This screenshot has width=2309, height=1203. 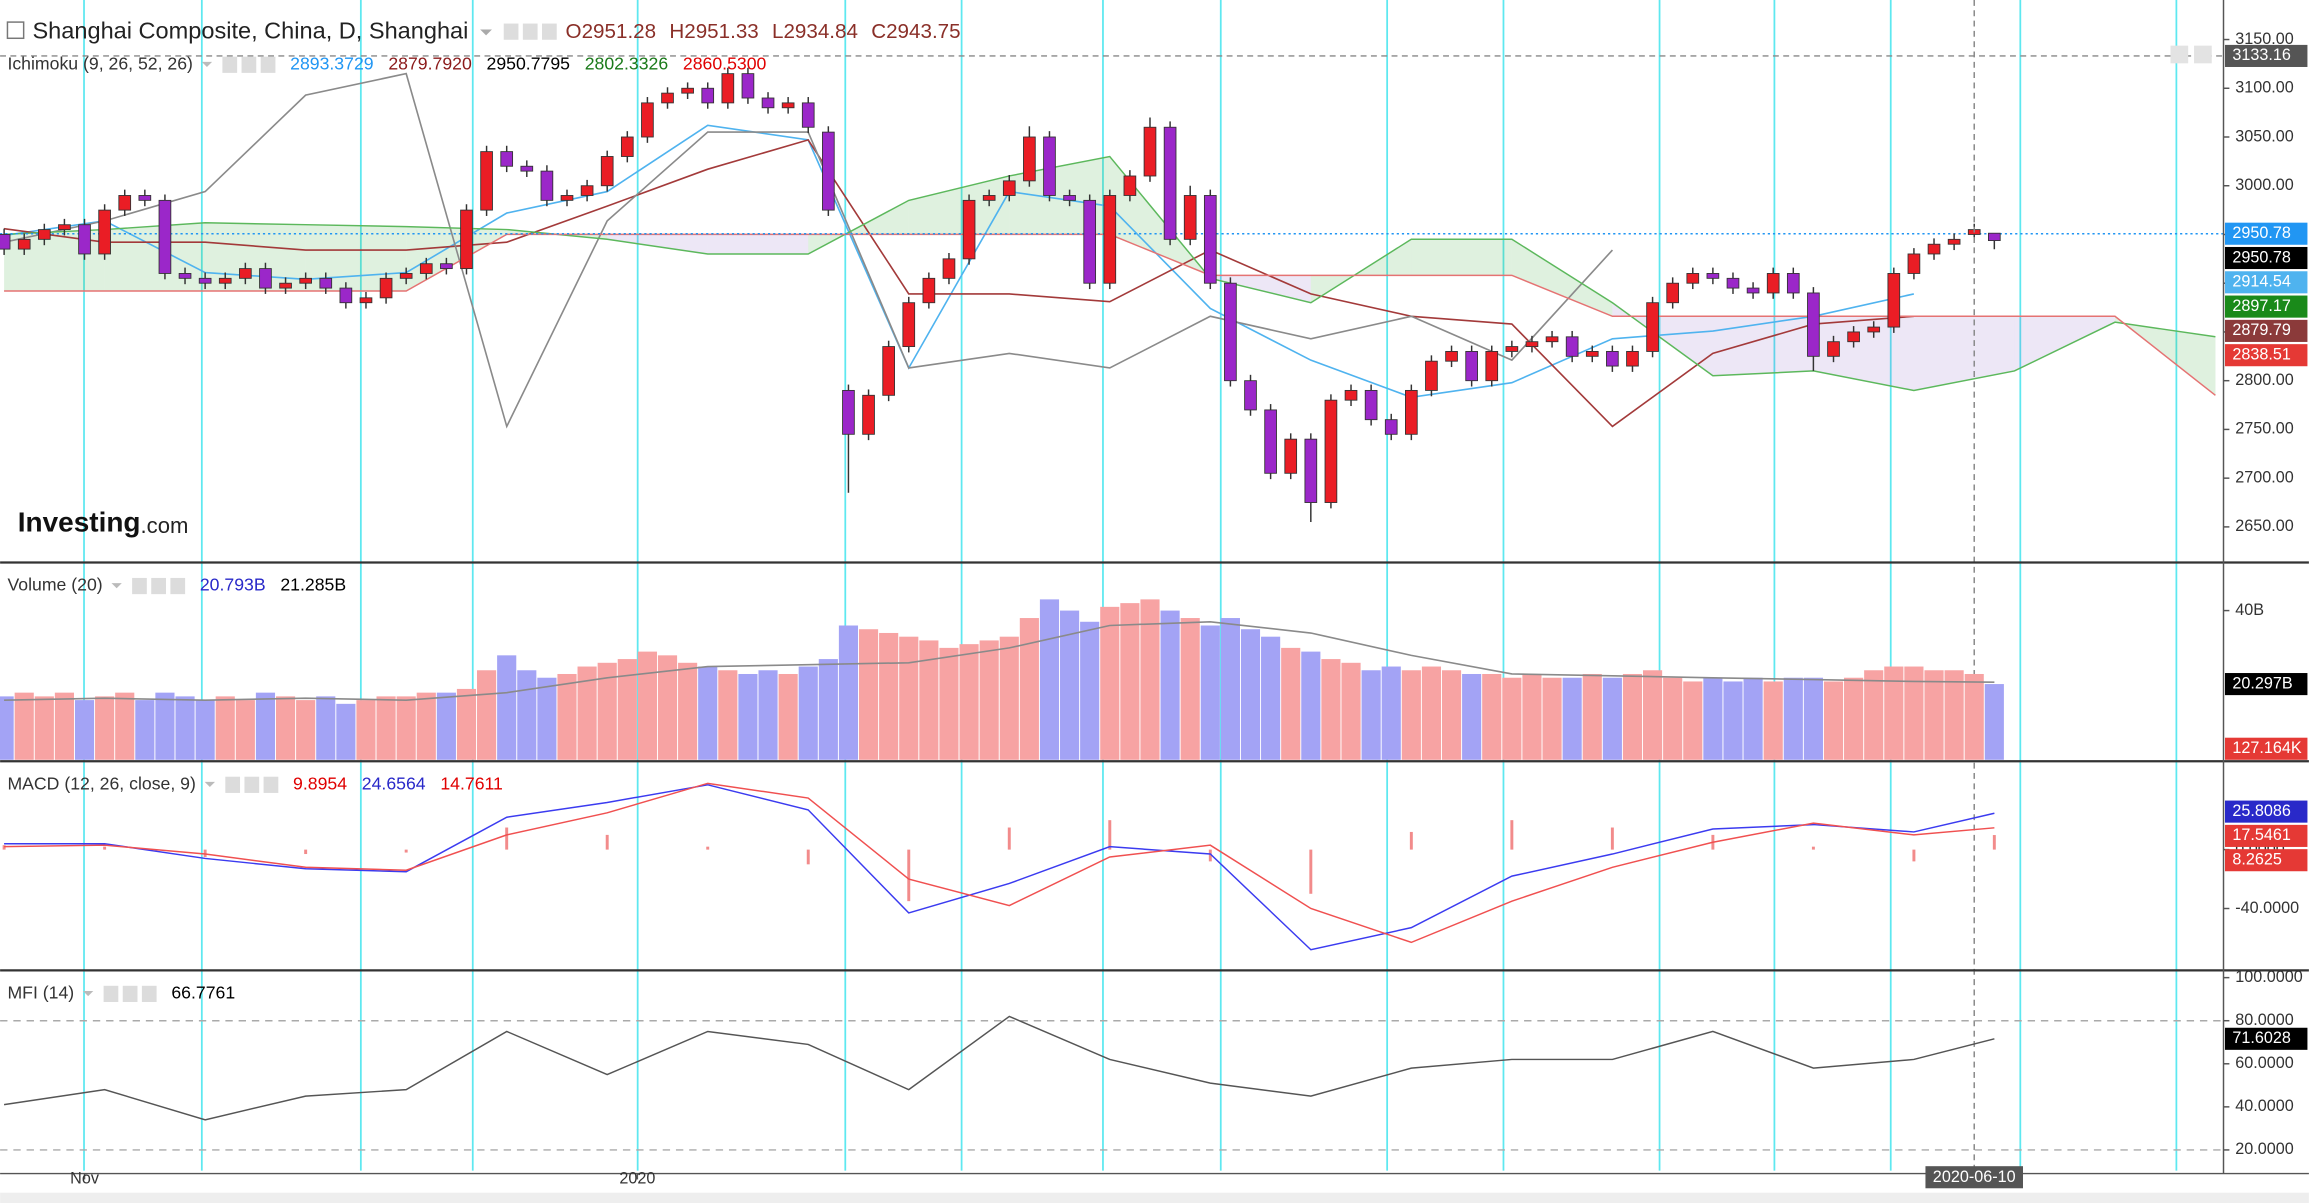 What do you see at coordinates (2266, 330) in the screenshot?
I see `axis-label-bg` at bounding box center [2266, 330].